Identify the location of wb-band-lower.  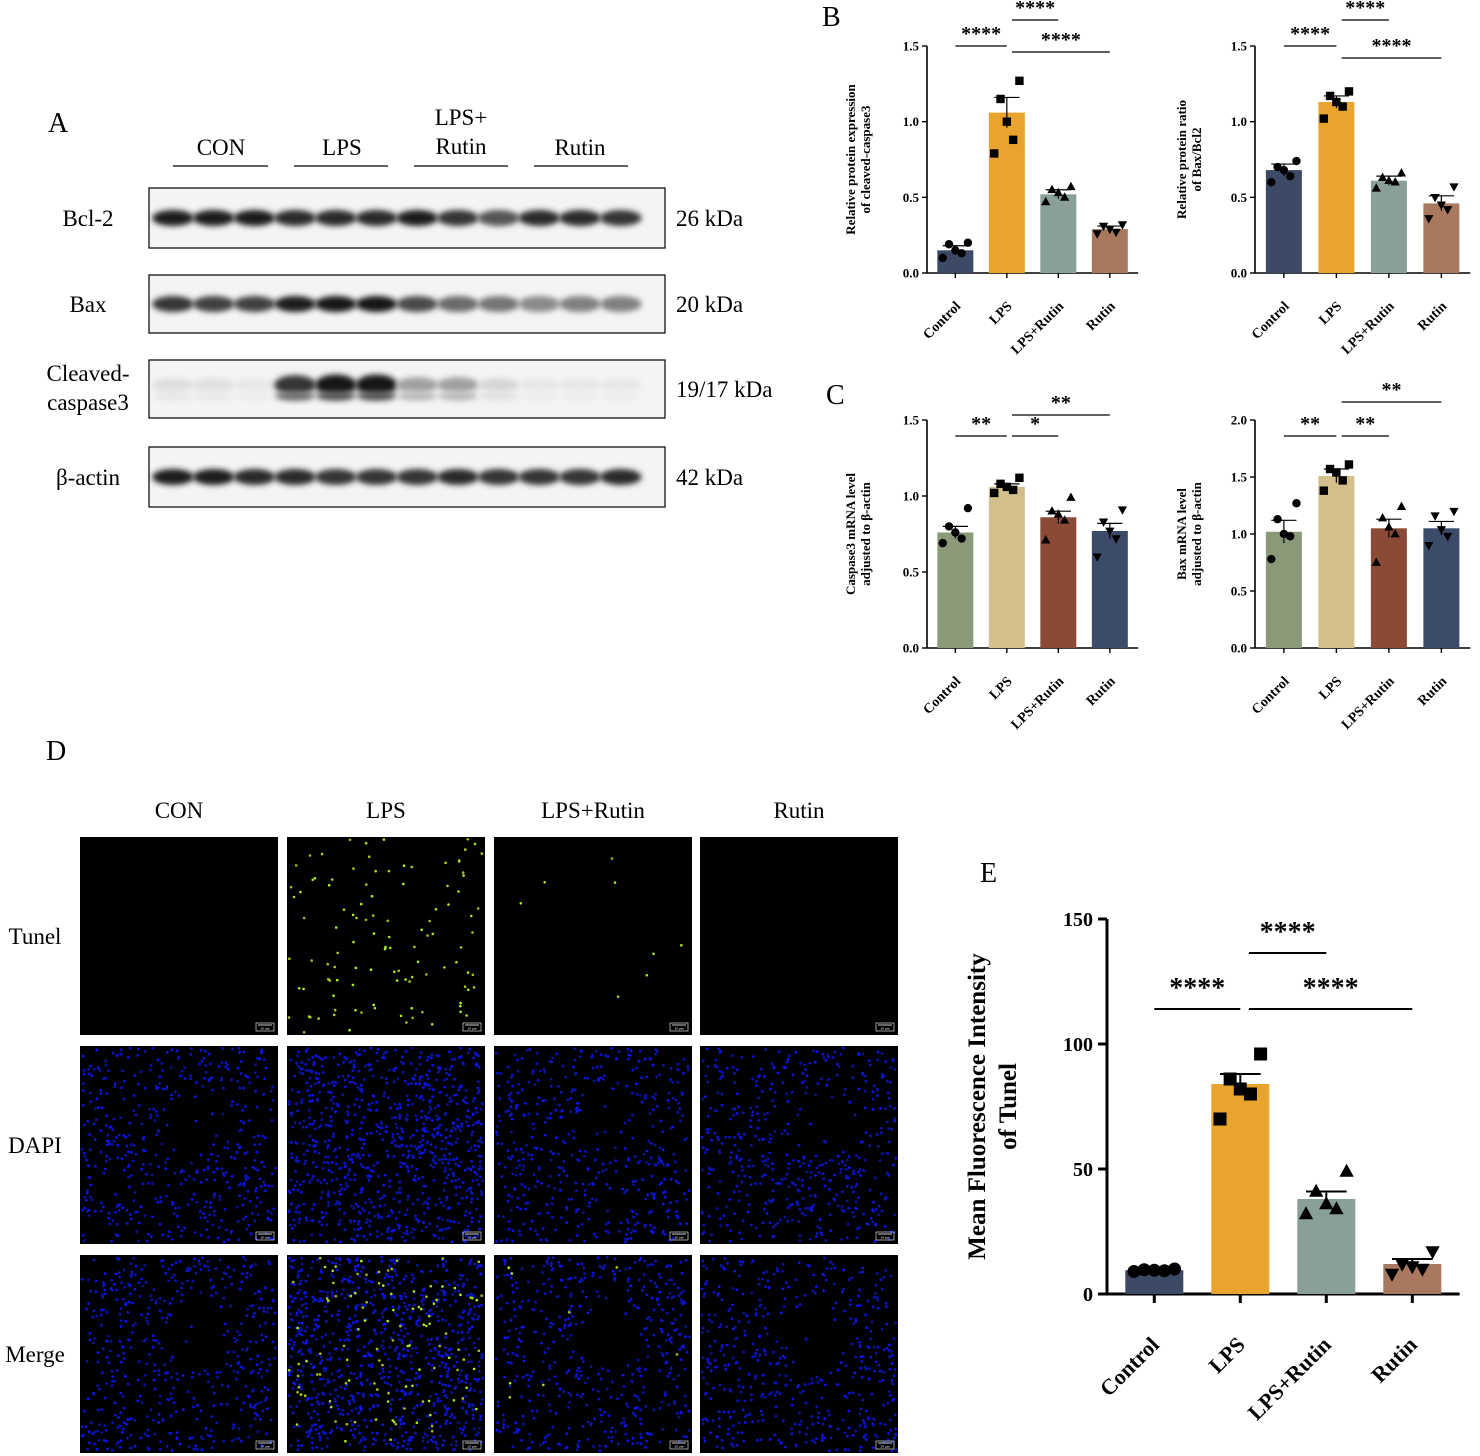
(620, 396).